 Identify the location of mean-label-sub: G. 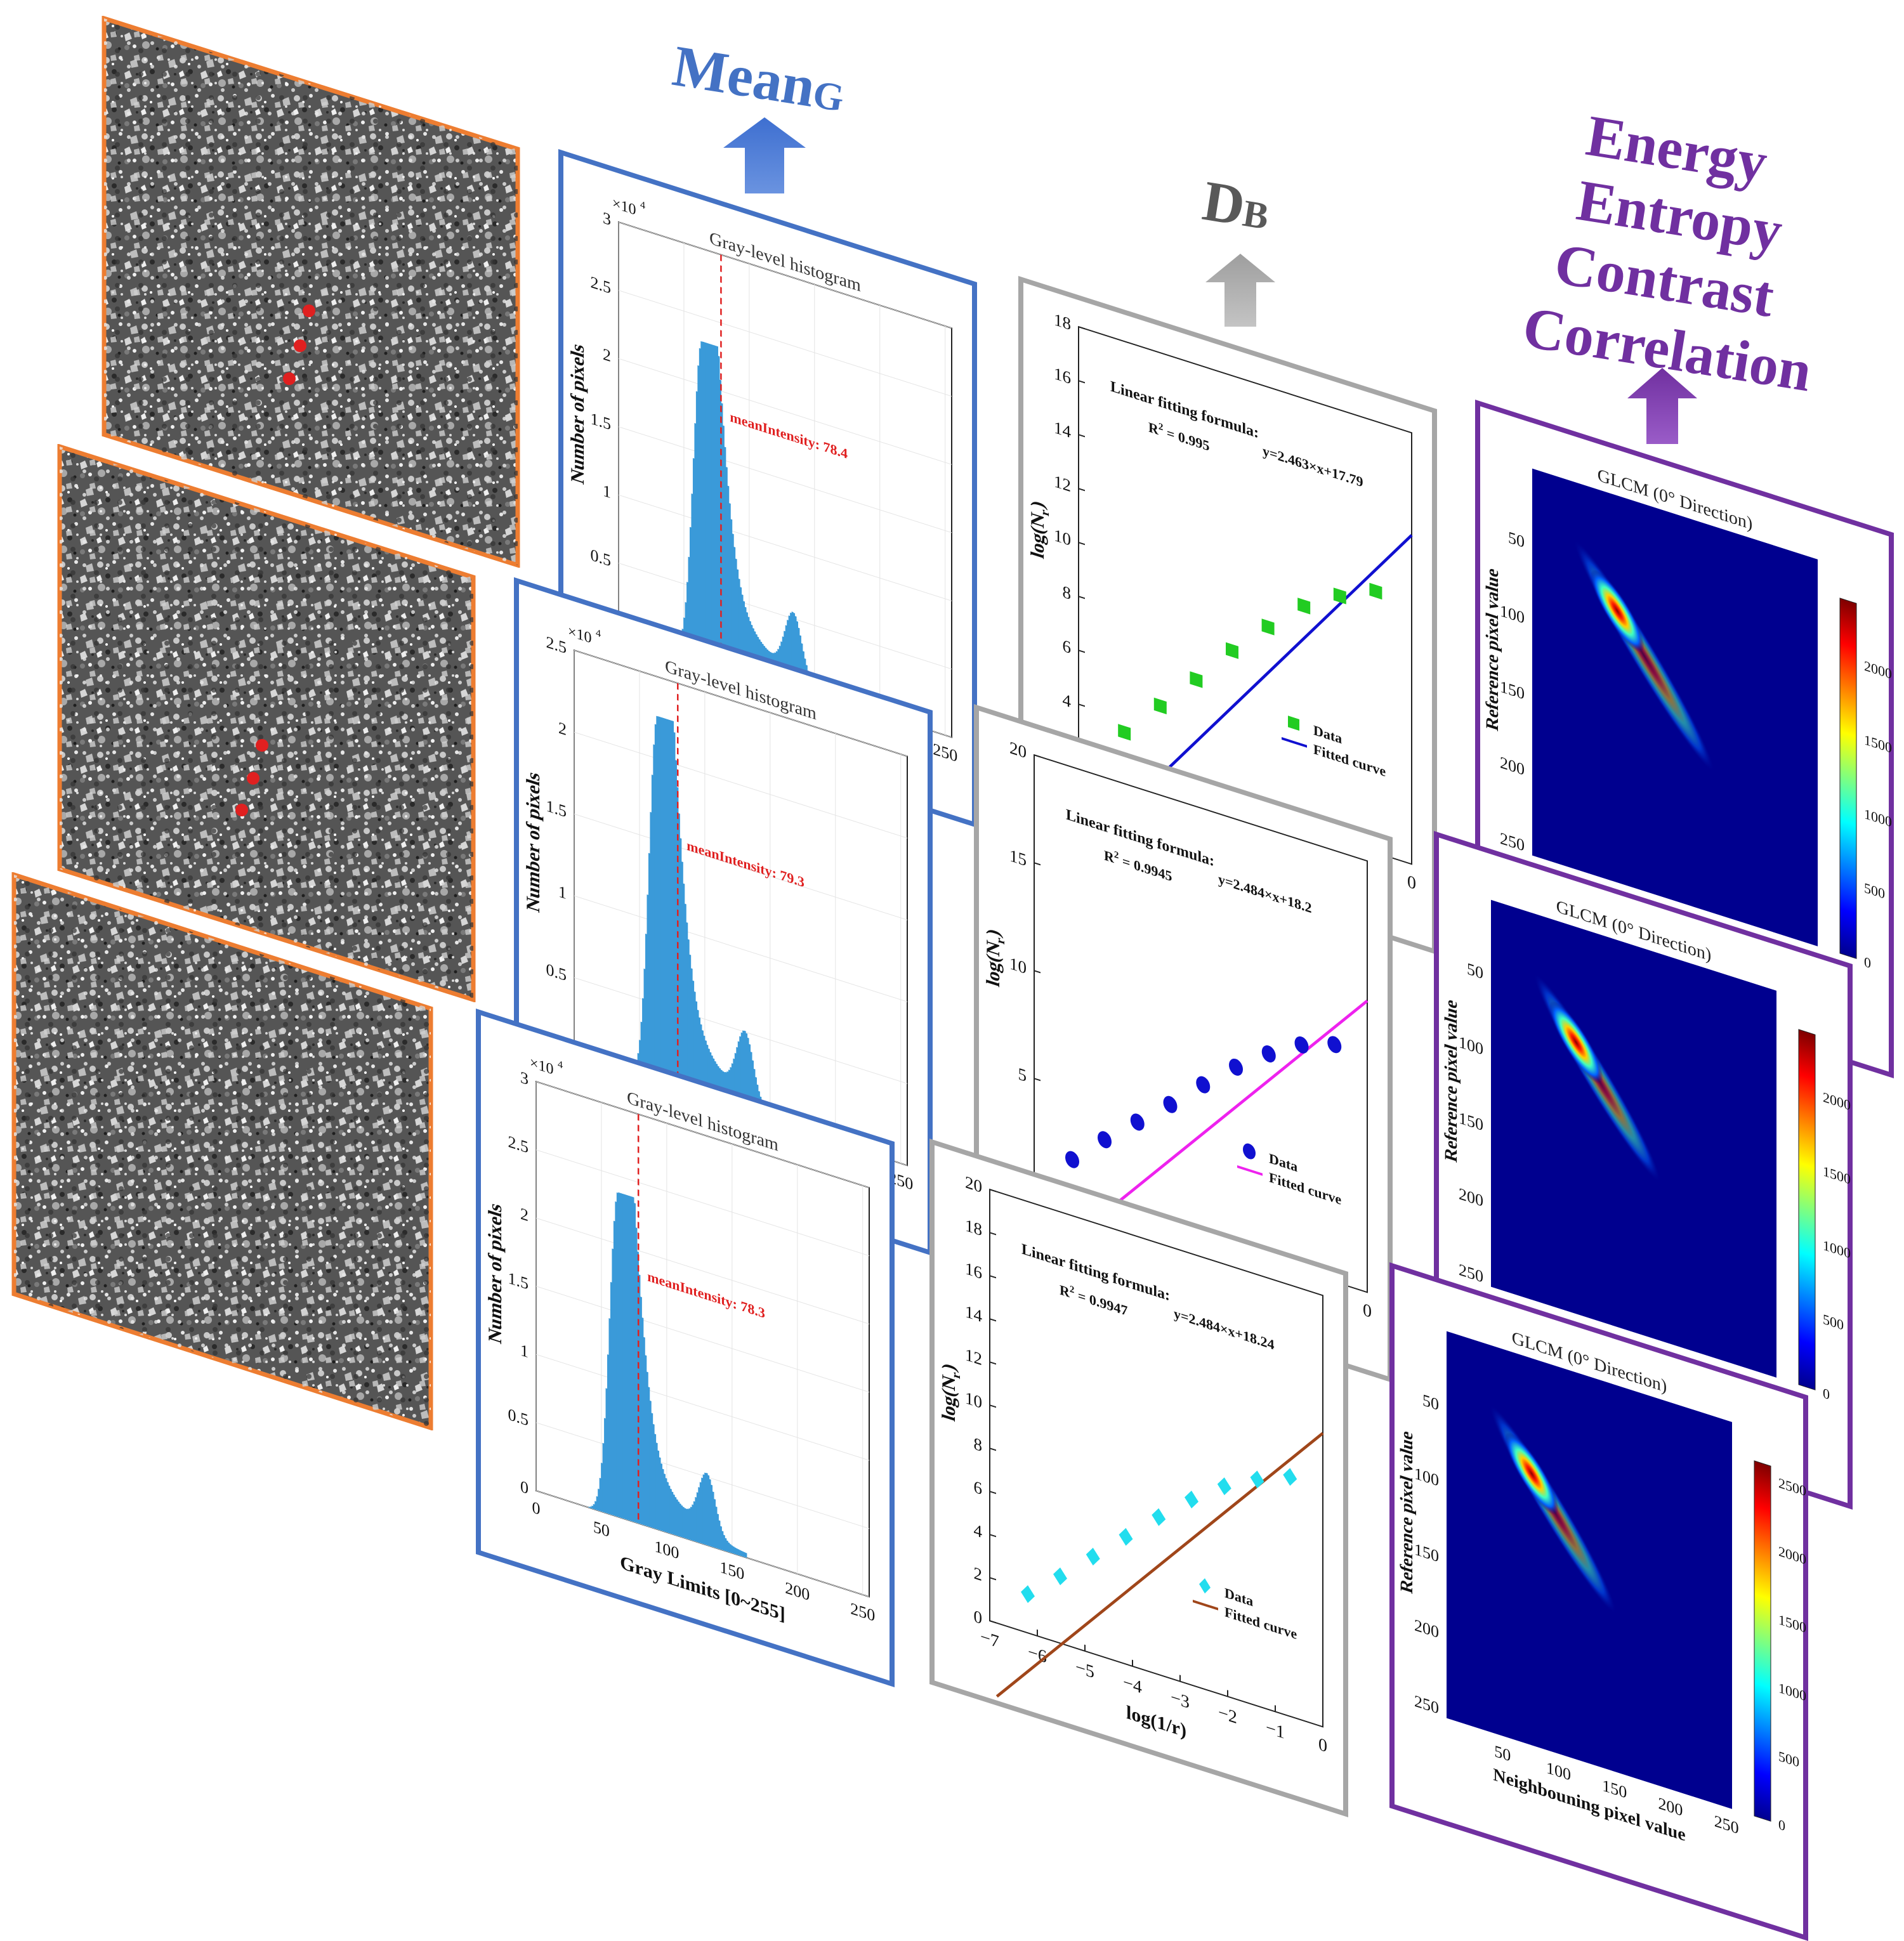
(829, 96).